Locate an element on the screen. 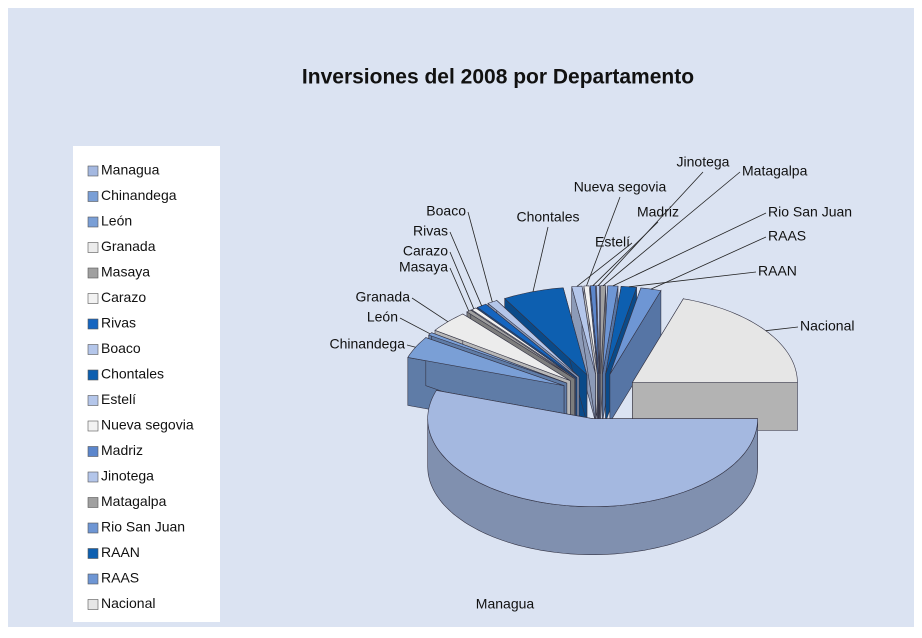 This screenshot has width=922, height=638. legend-label: Masaya is located at coordinates (125, 272).